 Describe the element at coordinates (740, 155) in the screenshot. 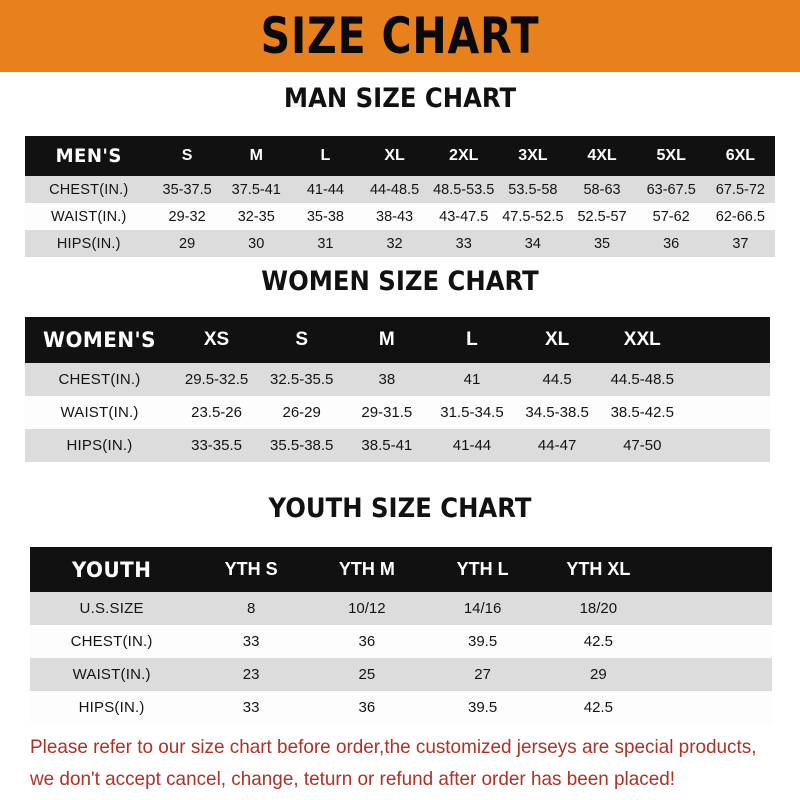

I see `men-size-header-9: 6XL` at that location.